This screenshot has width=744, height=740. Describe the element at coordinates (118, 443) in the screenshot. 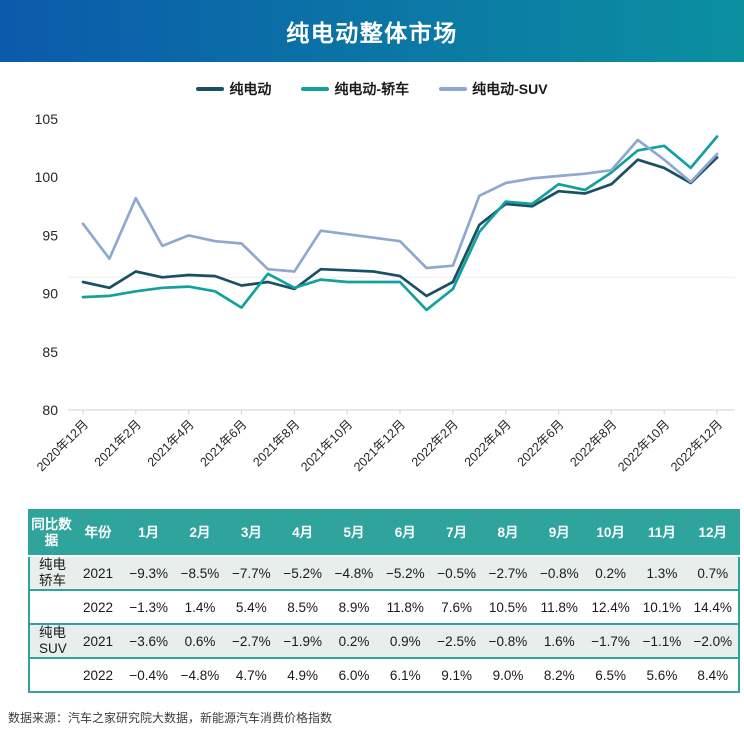

I see `x-axis-label: 2021年2月` at that location.